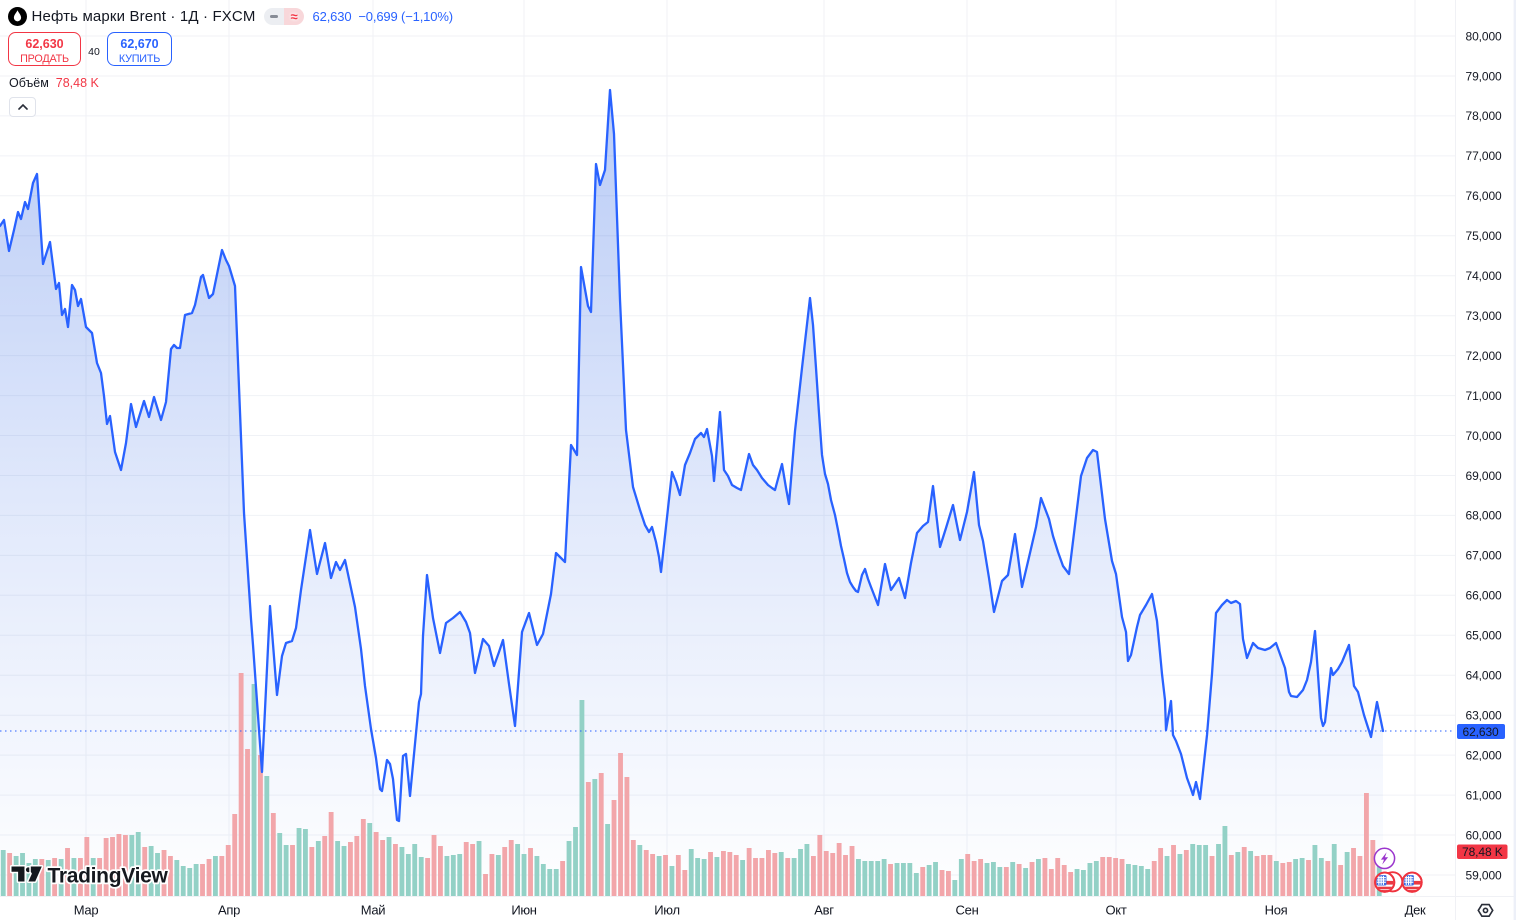 This screenshot has height=920, width=1516. I want to click on svg-text: Июн, so click(523, 910).